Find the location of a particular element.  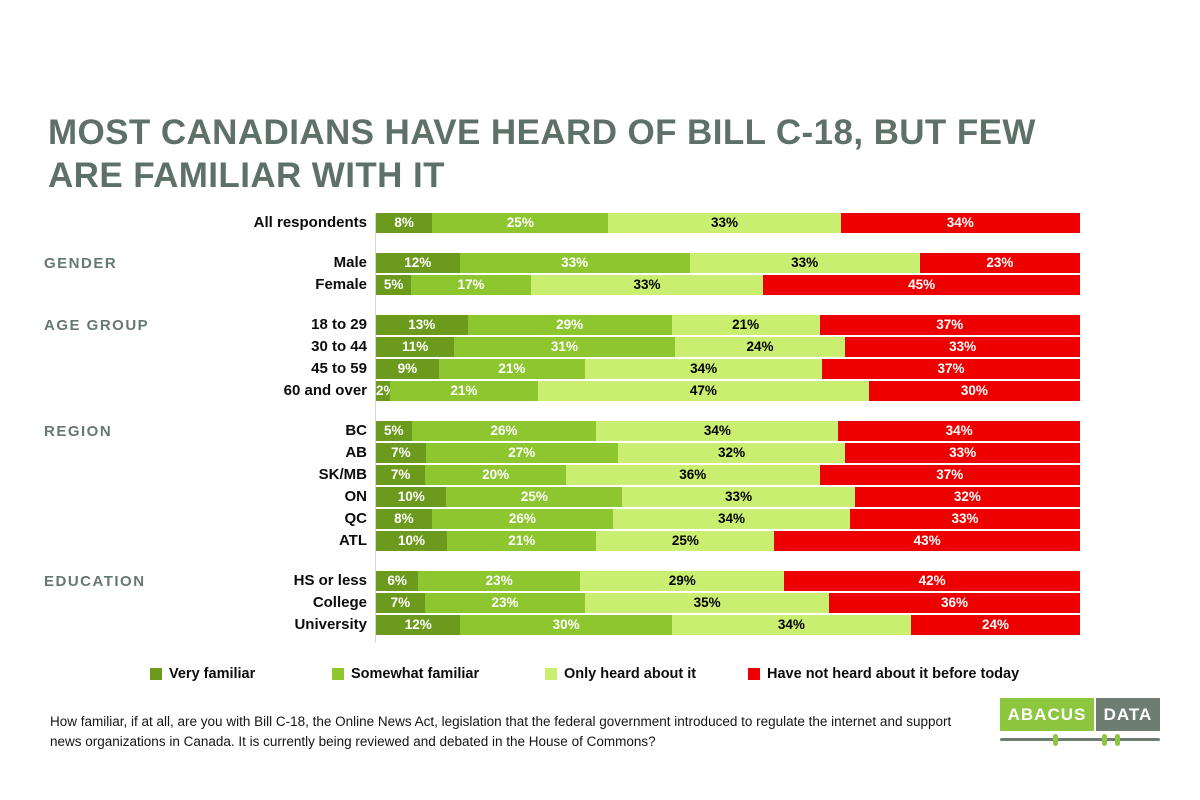

bar-segment-have-not-heard-about-it-before-today: 23% is located at coordinates (999, 263).